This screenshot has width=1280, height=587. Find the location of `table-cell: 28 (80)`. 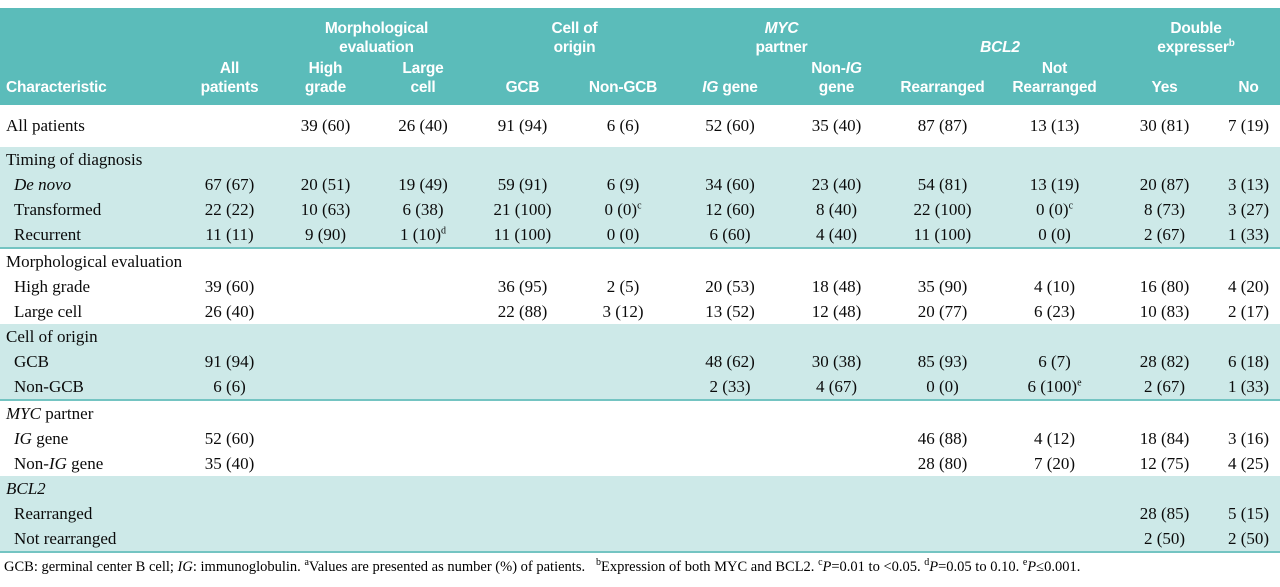

table-cell: 28 (80) is located at coordinates (942, 463).